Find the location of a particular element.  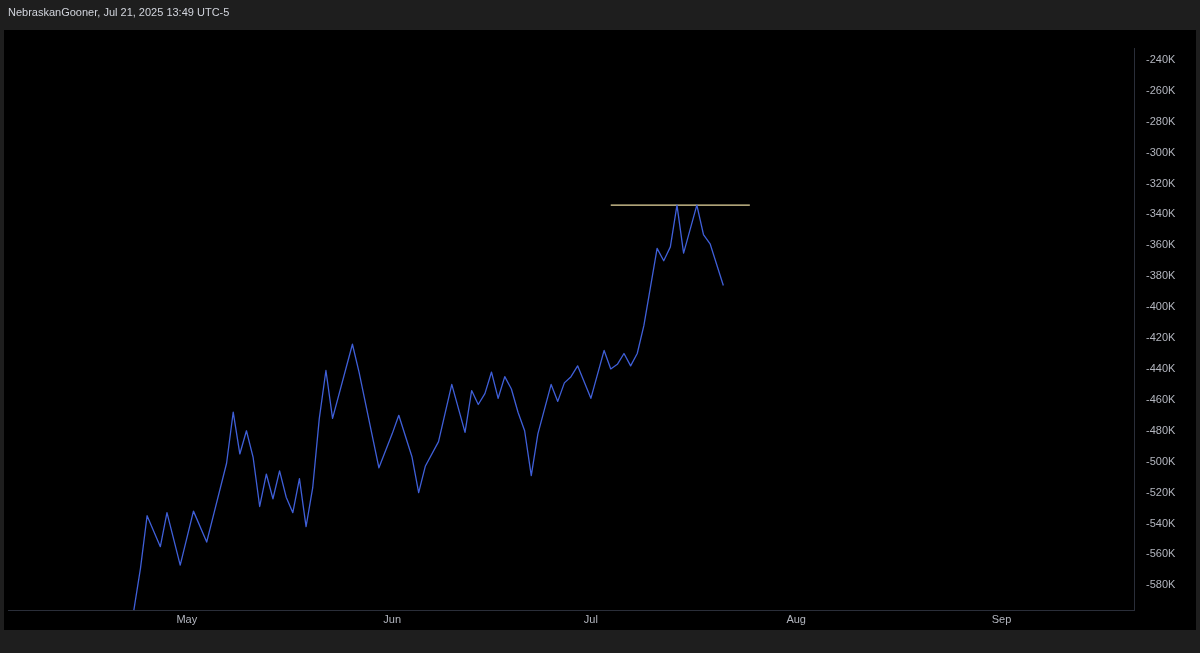

y-tick-label: -460K is located at coordinates (1161, 398).